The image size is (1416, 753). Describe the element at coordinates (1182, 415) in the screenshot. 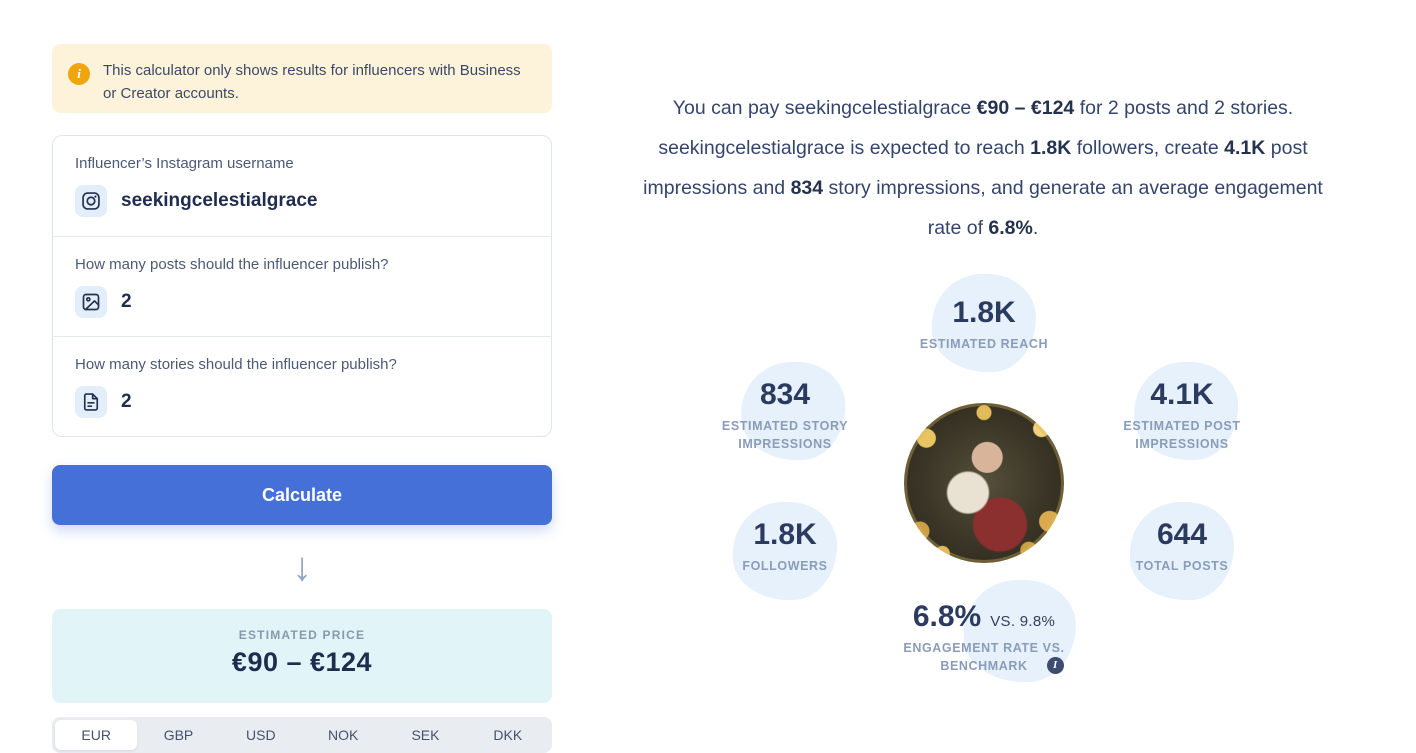

I see `stat-estimated-post-impressions: 4.1K ESTIMATED POST IMPRESSIONS` at that location.